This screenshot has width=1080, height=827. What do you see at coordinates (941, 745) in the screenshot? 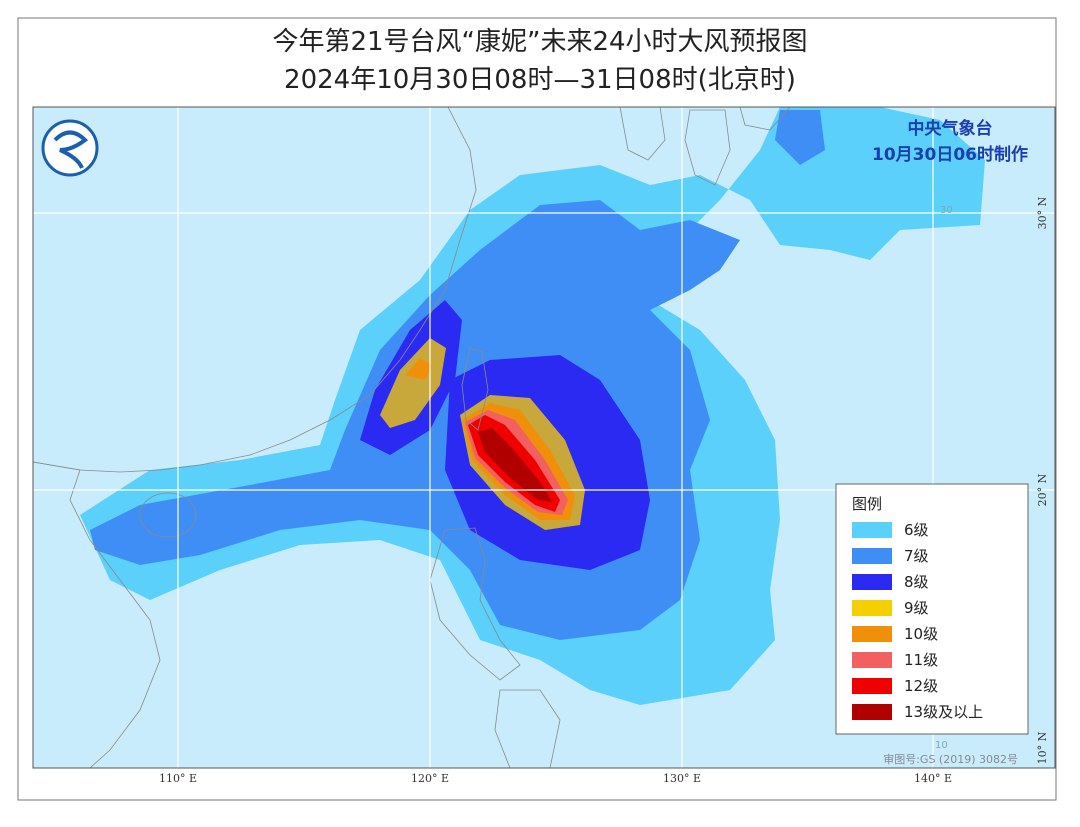
I see `map-label: 10` at bounding box center [941, 745].